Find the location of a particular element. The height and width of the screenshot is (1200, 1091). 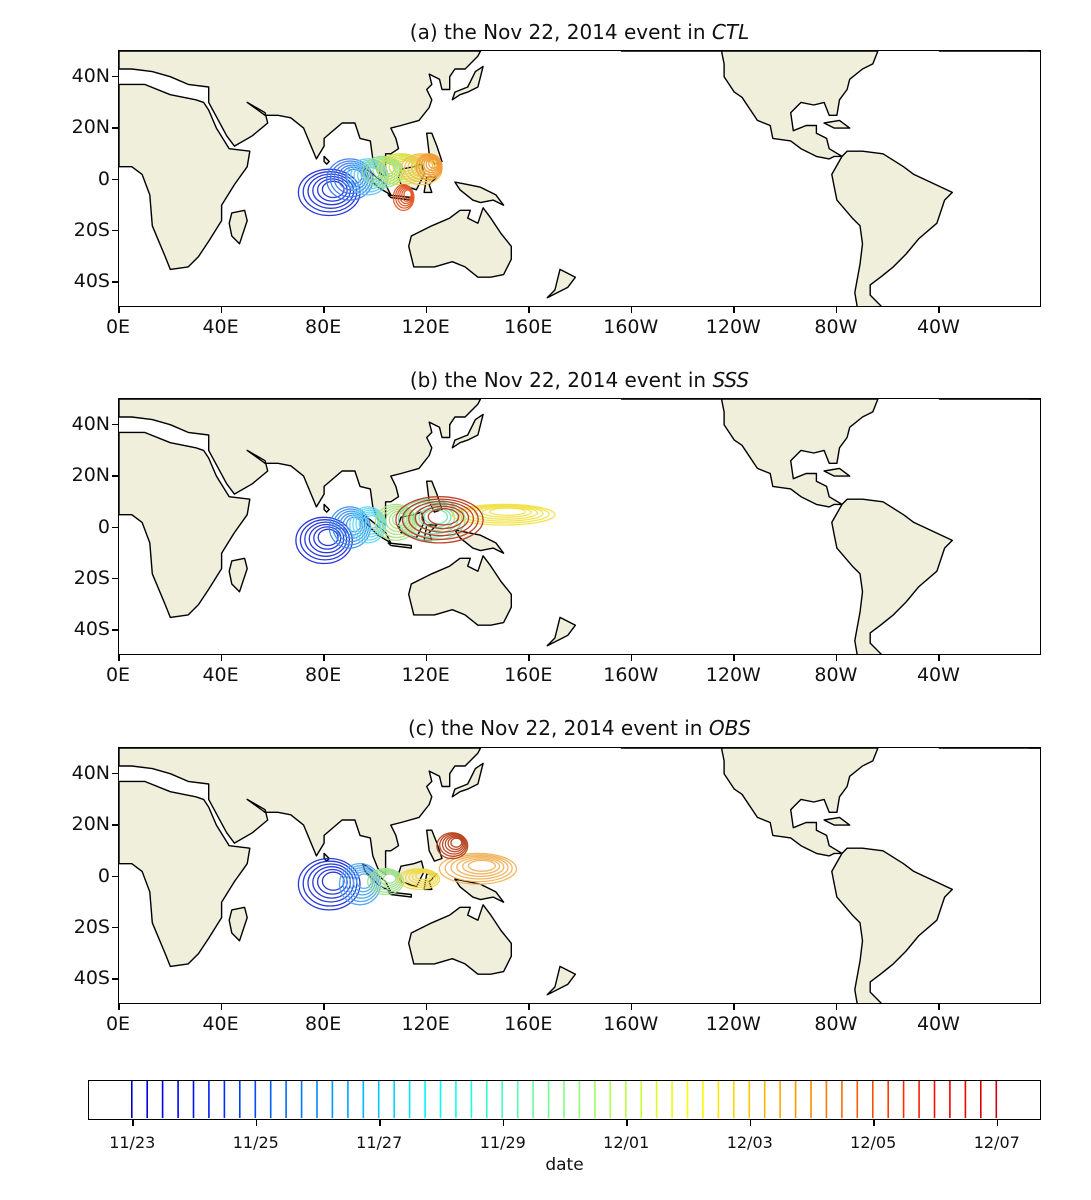

lon-tick-label: 40E is located at coordinates (220, 675).